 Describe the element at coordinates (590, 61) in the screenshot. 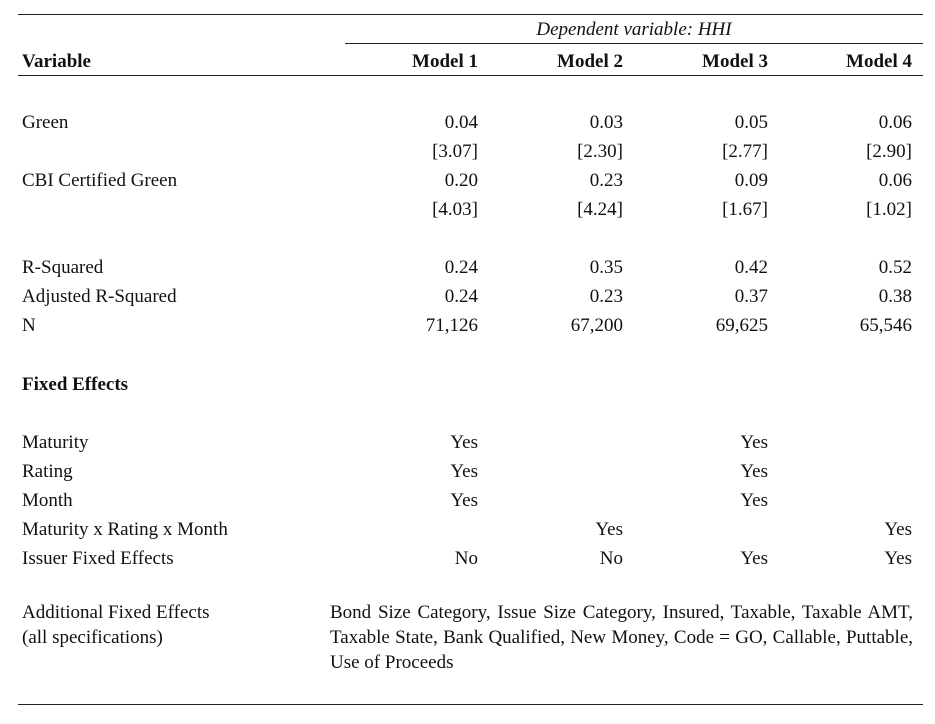

I see `model-2-header: Model 2` at that location.